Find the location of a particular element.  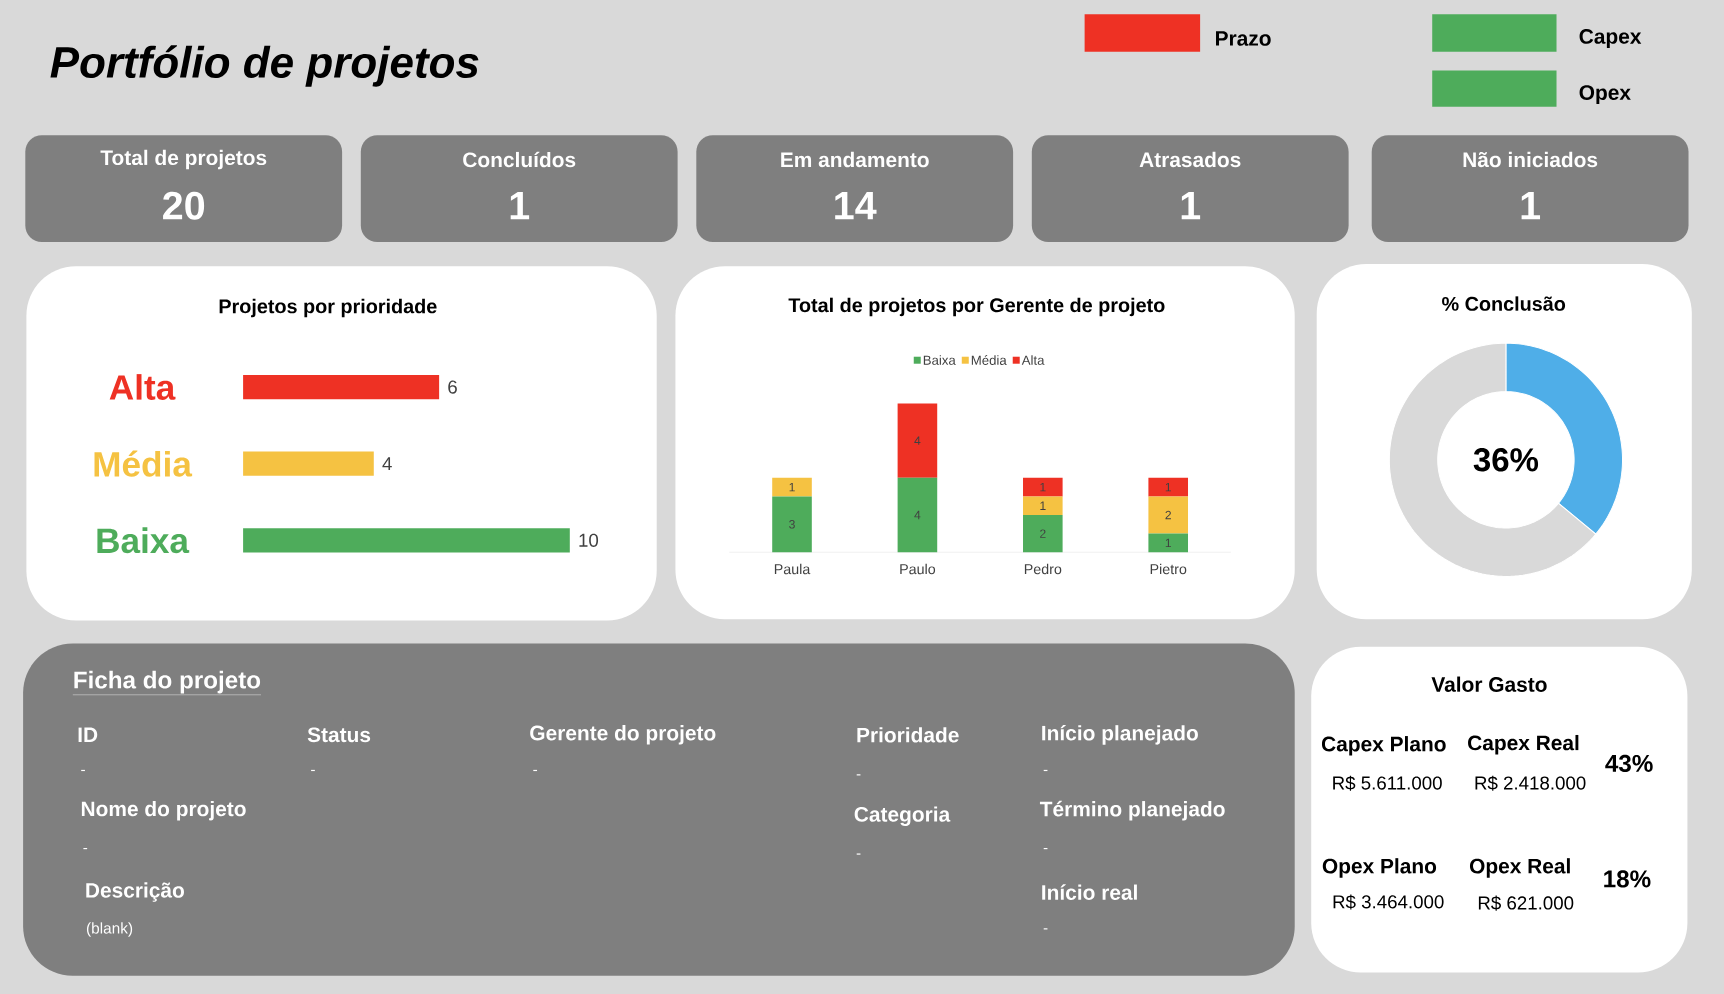

text: Valor Gasto is located at coordinates (1489, 684).